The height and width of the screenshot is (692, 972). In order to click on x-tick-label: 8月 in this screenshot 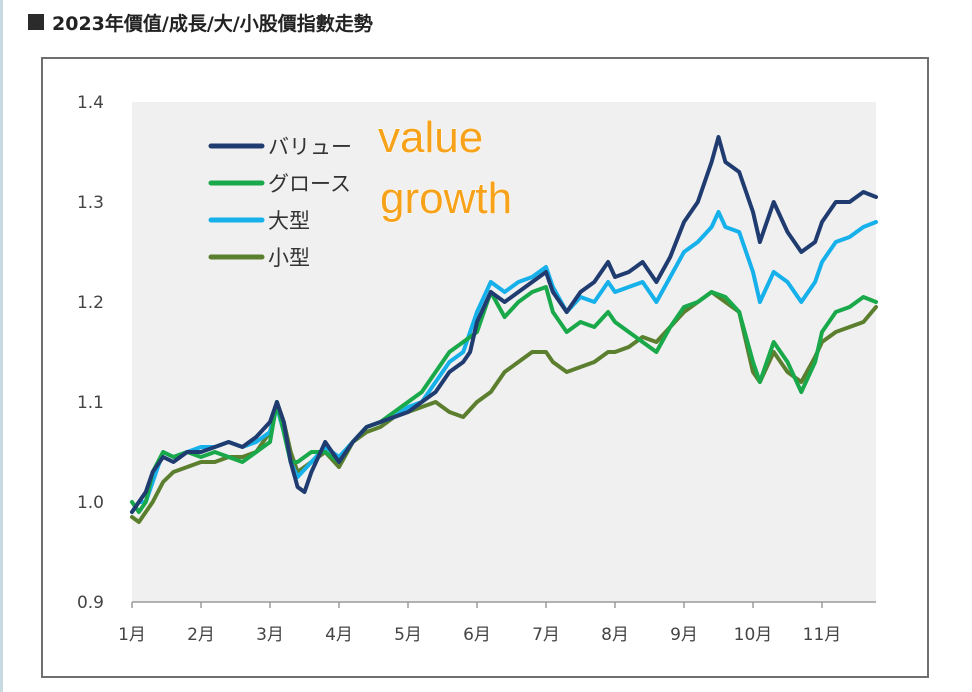, I will do `click(615, 635)`.